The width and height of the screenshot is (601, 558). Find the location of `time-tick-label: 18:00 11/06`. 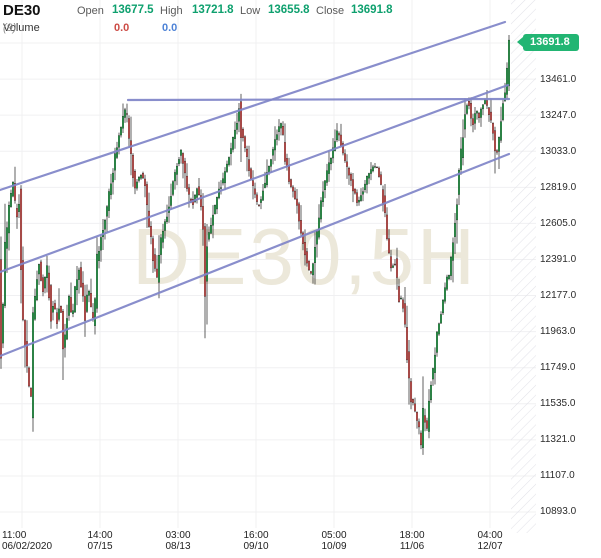

time-tick-label: 18:00 11/06 is located at coordinates (412, 541).